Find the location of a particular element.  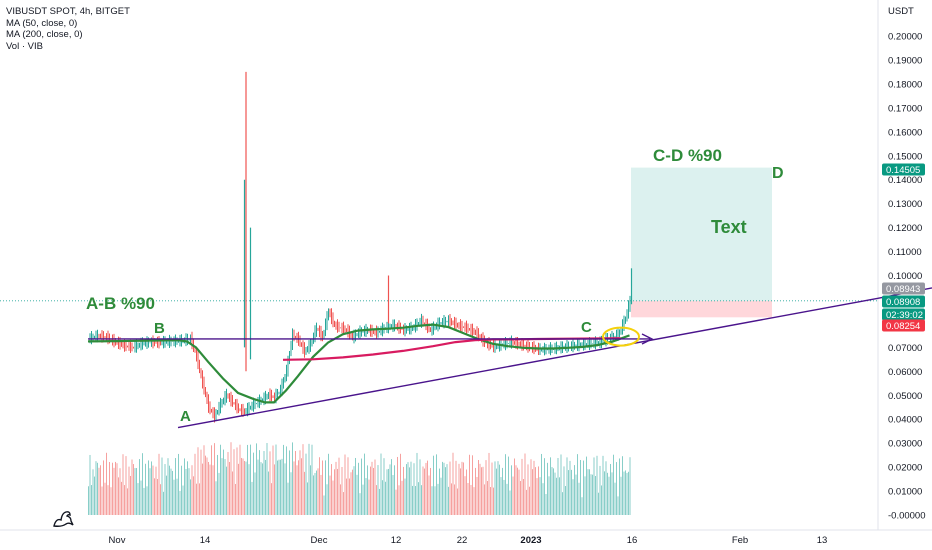

annotation-label: Text is located at coordinates (729, 227).